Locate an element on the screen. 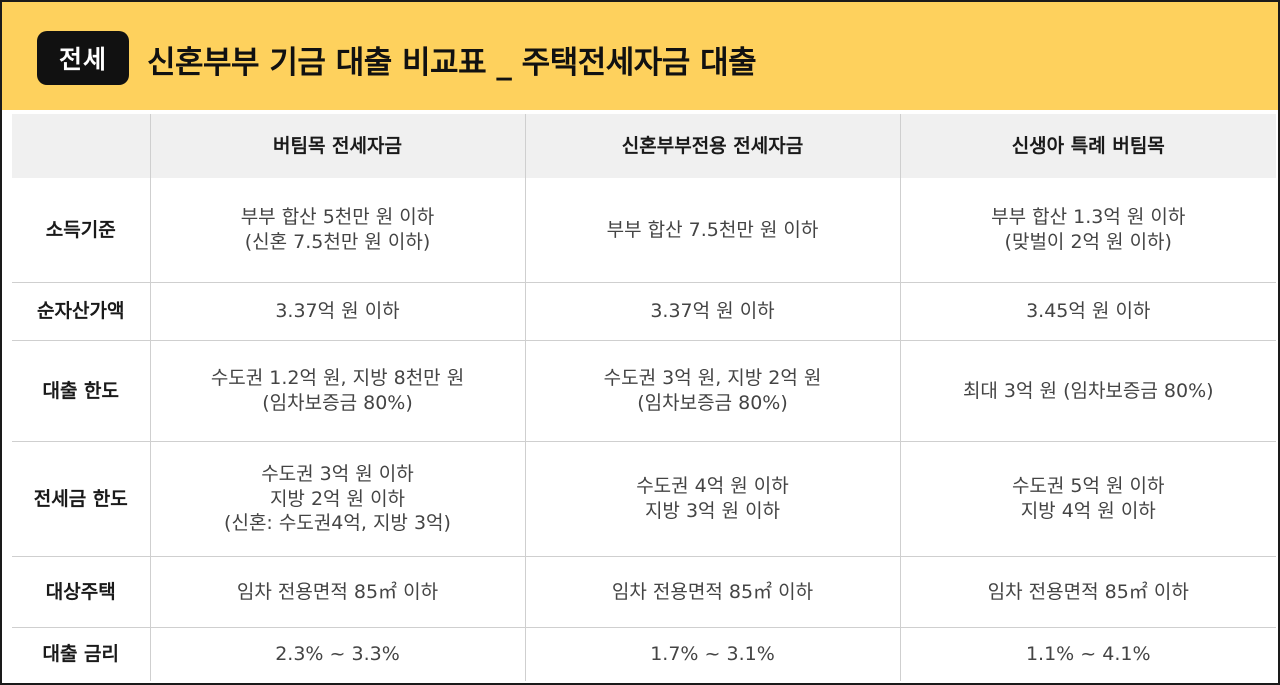 This screenshot has height=685, width=1280. row-label: 대출 한도 is located at coordinates (81, 391).